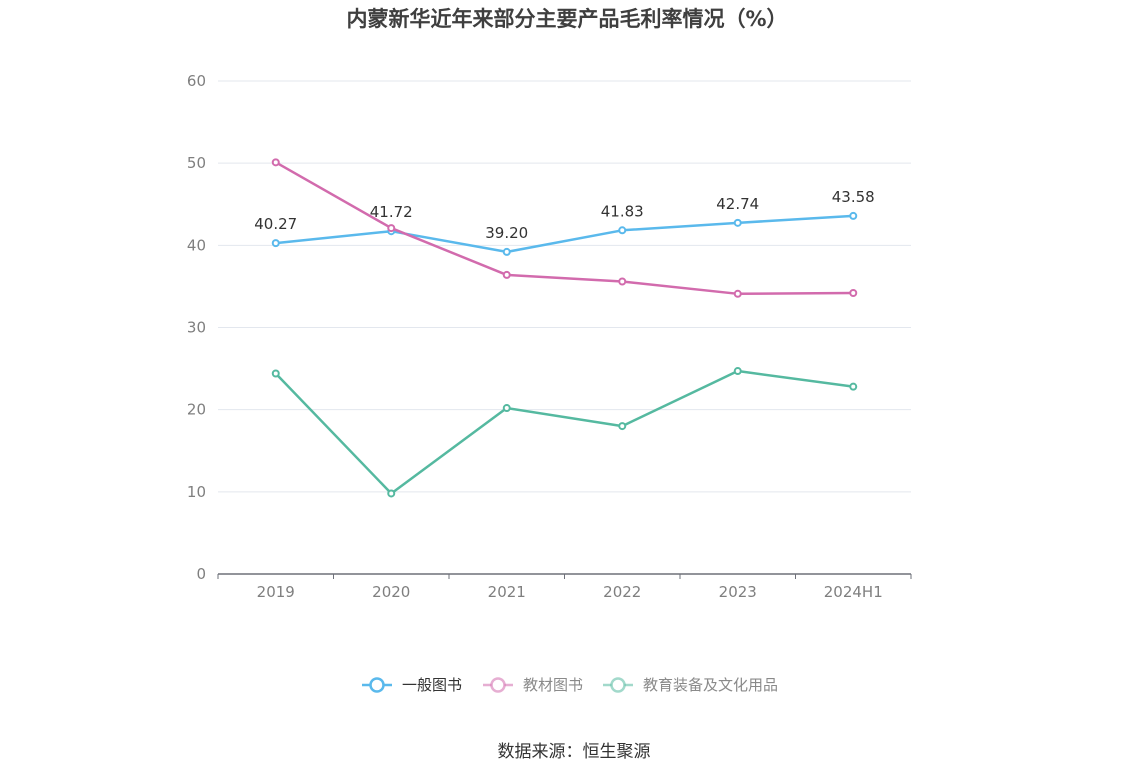 Image resolution: width=1147 pixels, height=776 pixels. What do you see at coordinates (196, 410) in the screenshot?
I see `y-tick-label: 20` at bounding box center [196, 410].